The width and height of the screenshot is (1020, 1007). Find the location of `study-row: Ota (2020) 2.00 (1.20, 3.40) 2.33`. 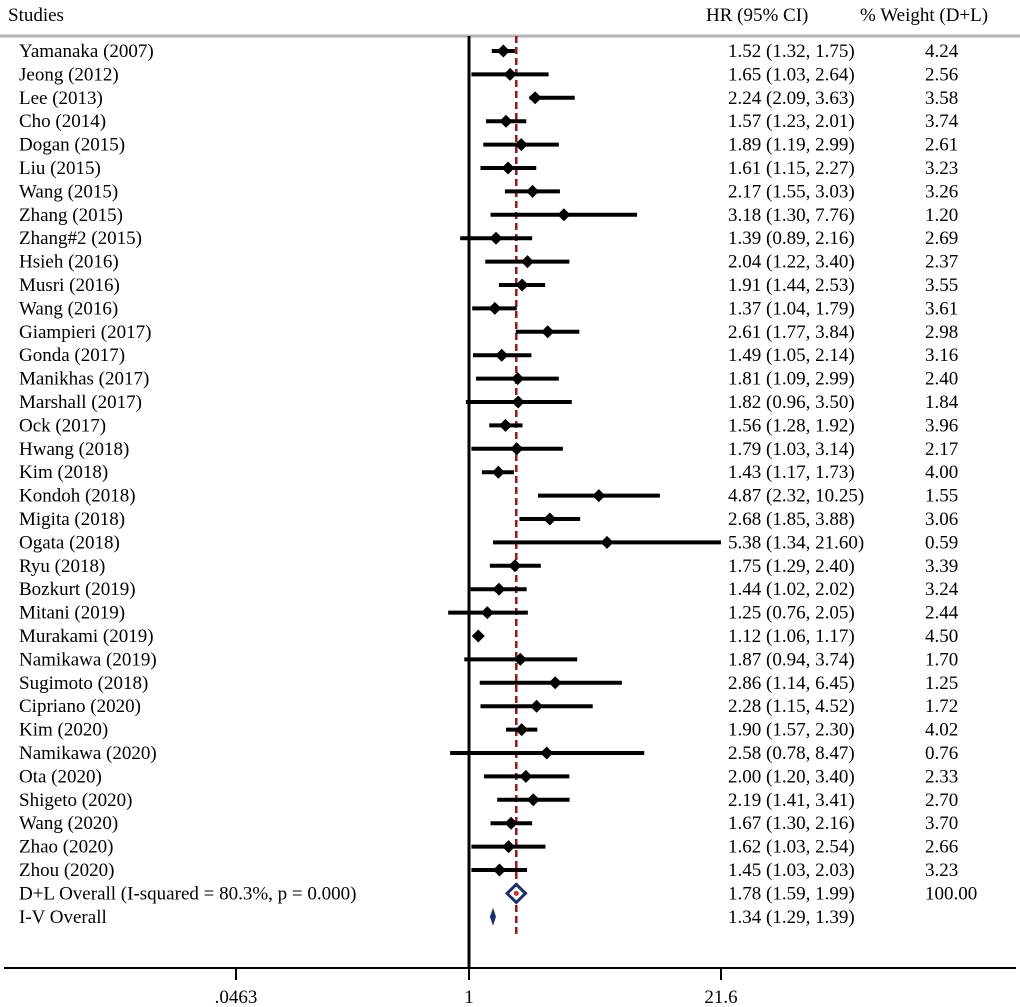

study-row: Ota (2020) 2.00 (1.20, 3.40) 2.33 is located at coordinates (488, 776).